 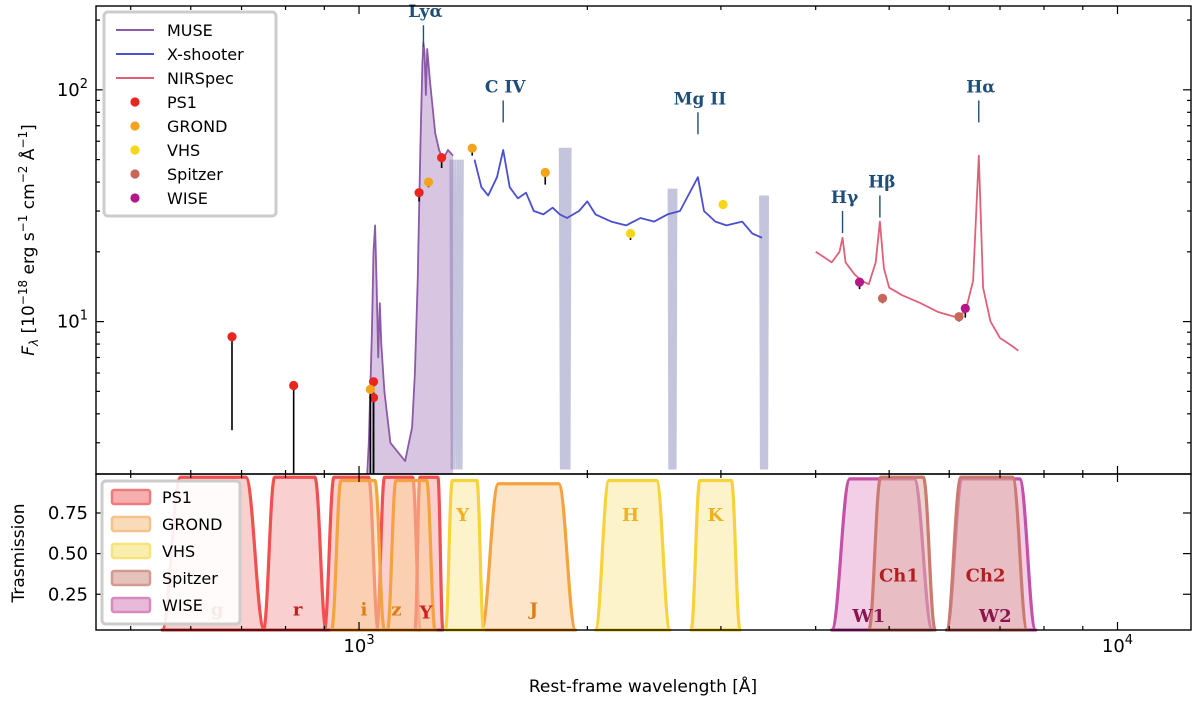 I want to click on filter-ps1-r, so click(x=294, y=553).